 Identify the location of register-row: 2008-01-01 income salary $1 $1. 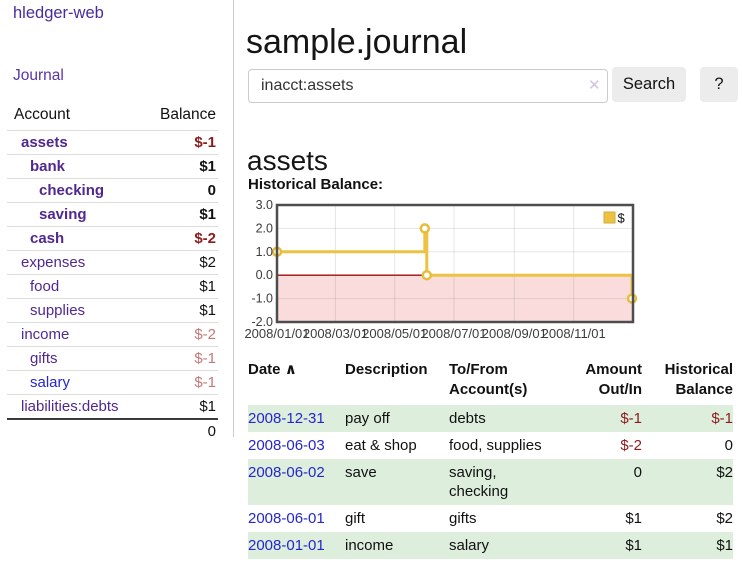
(490, 545).